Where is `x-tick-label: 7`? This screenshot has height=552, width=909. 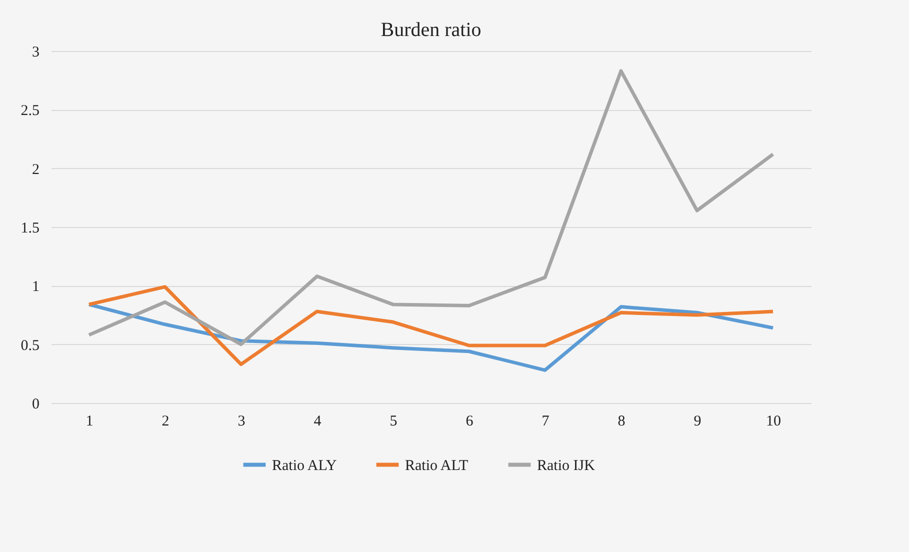 x-tick-label: 7 is located at coordinates (546, 422).